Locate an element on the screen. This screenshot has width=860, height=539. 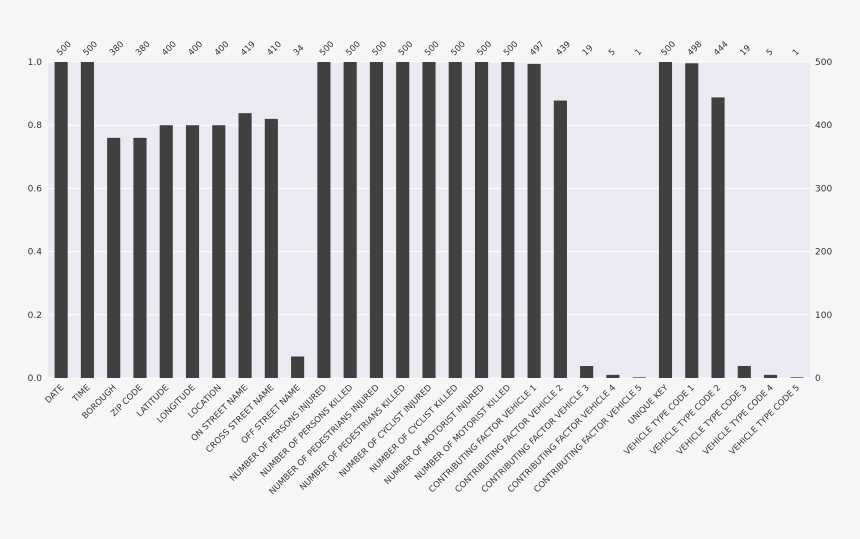
bar-borough is located at coordinates (114, 257).